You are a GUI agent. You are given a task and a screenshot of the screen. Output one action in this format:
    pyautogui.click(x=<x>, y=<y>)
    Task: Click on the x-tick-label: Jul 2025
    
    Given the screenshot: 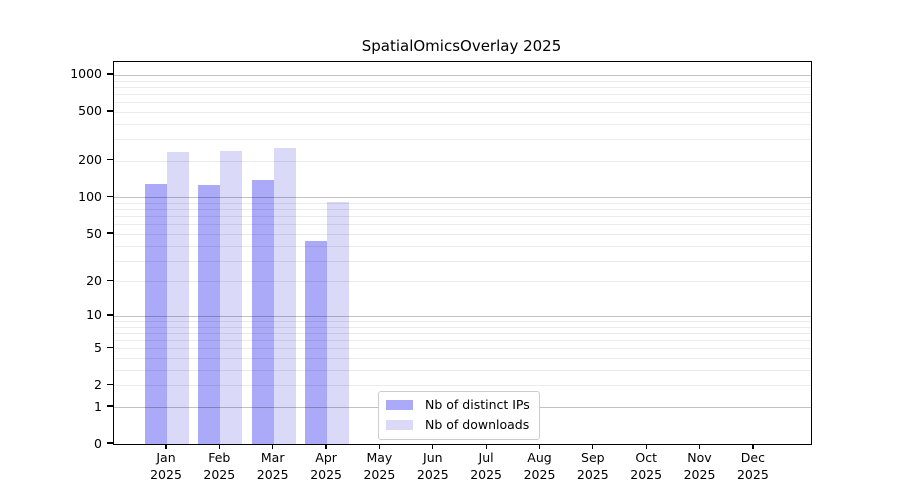 What is the action you would take?
    pyautogui.click(x=486, y=466)
    